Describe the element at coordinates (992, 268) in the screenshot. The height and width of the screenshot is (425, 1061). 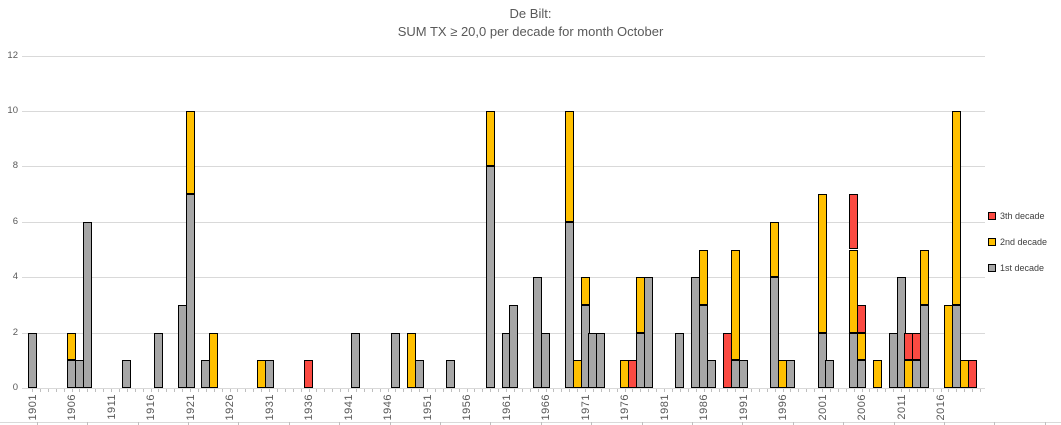
I see `legend-marker-1st-decade-icon` at that location.